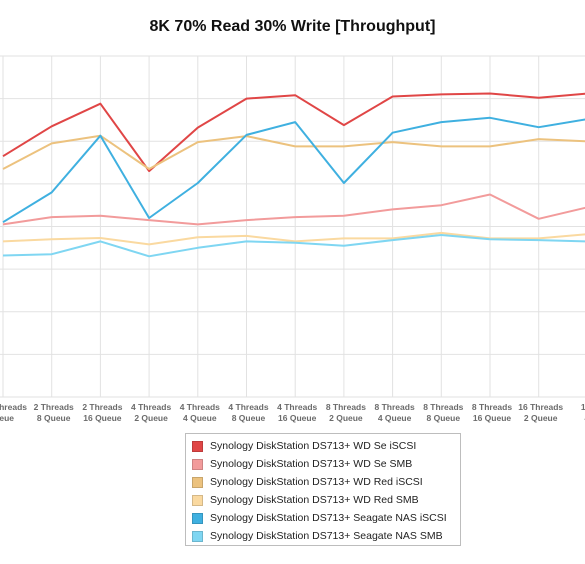 The width and height of the screenshot is (585, 564). I want to click on legend-item: Synology DiskStation DS713+ WD Se iSCSI, so click(326, 446).